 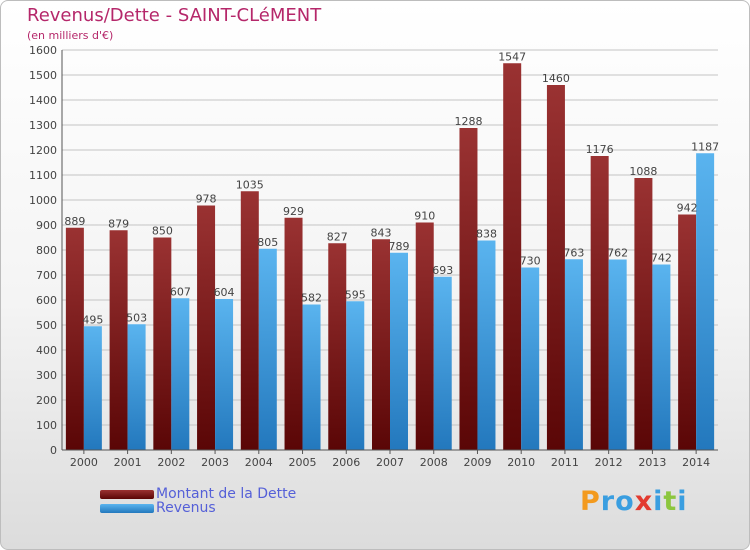 What do you see at coordinates (486, 234) in the screenshot?
I see `value-label-revenus: 838` at bounding box center [486, 234].